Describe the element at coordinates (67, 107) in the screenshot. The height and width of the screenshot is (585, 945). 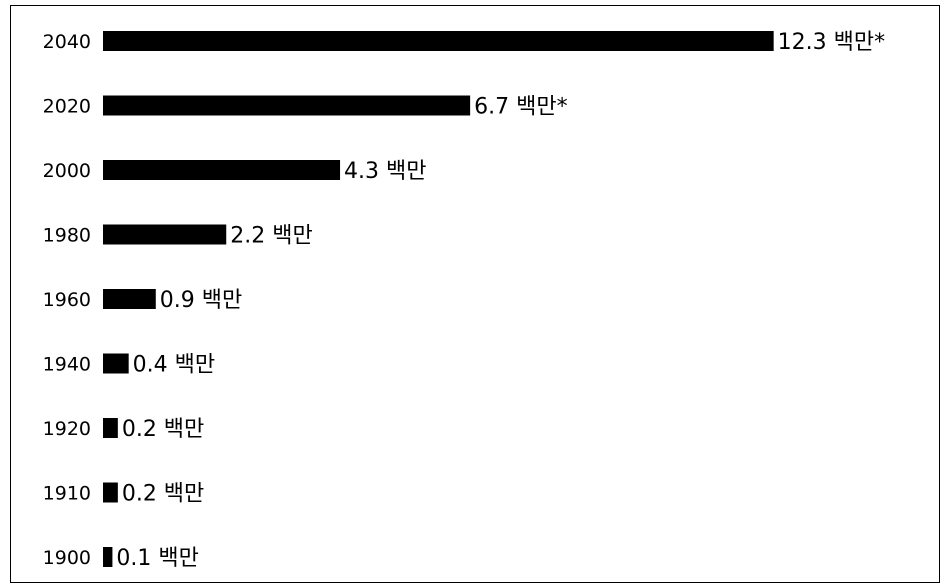
I see `category-label-2020: 2020` at that location.